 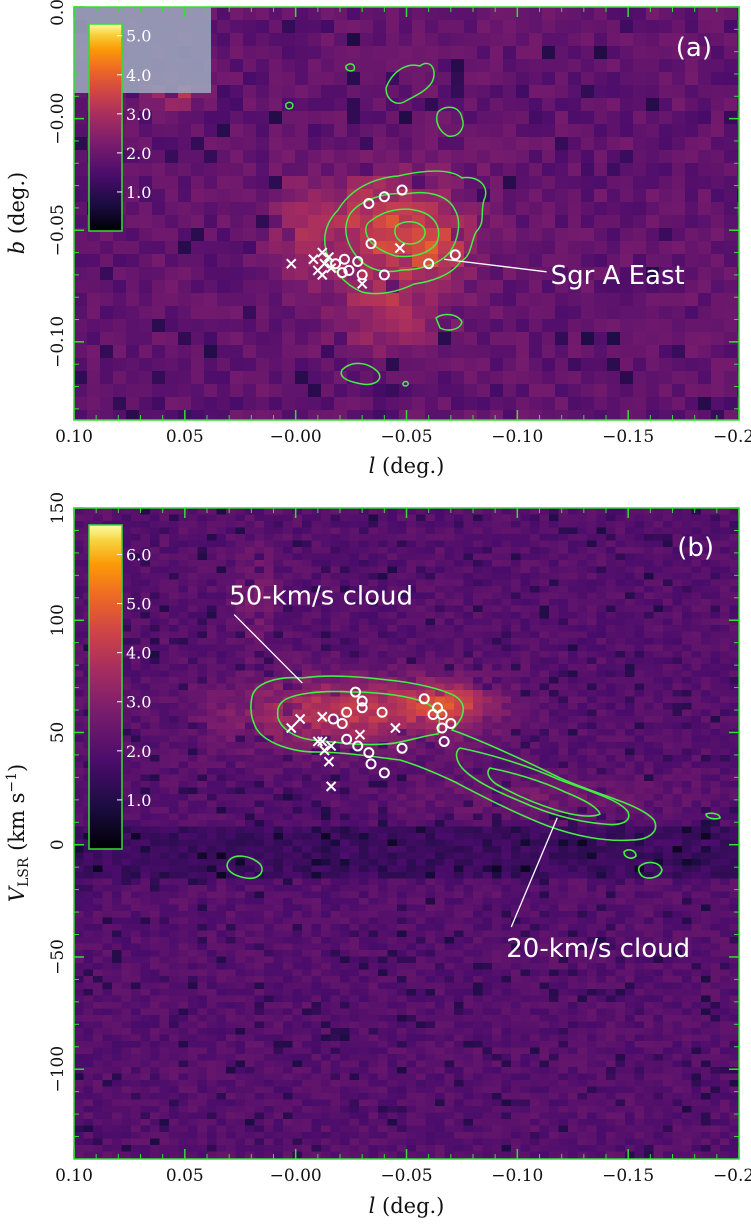 I want to click on contour-20kms-inner, so click(x=544, y=792).